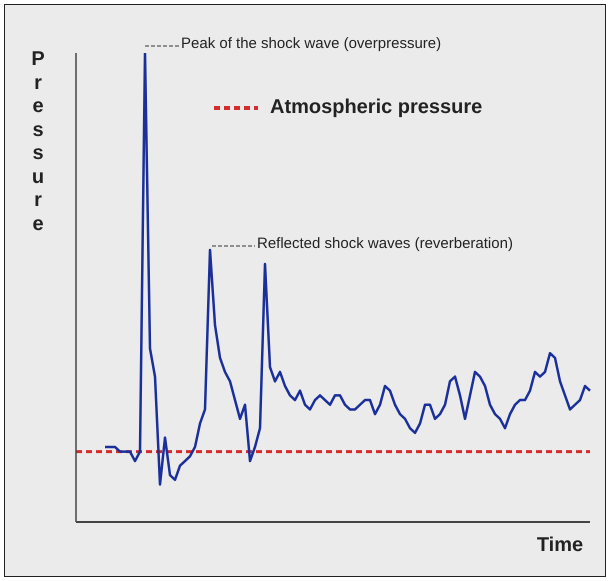 The image size is (612, 581). Describe the element at coordinates (560, 545) in the screenshot. I see `x-axis-title: Time` at that location.